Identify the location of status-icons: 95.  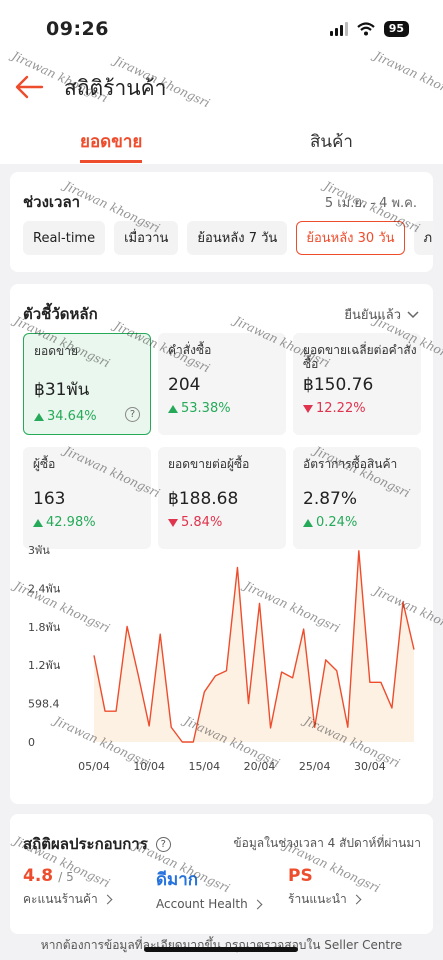
(369, 29).